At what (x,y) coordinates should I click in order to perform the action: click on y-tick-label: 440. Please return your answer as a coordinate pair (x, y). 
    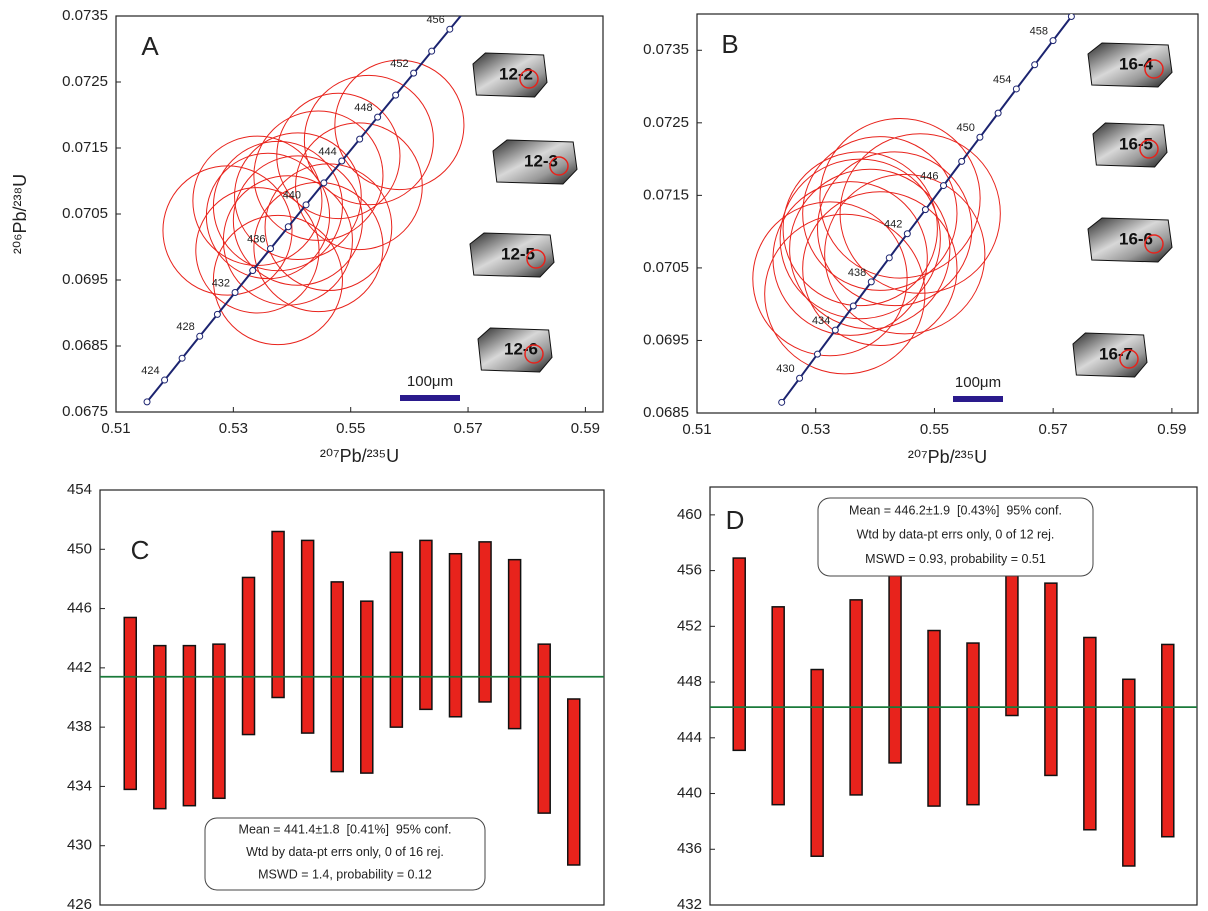
    Looking at the image, I should click on (689, 793).